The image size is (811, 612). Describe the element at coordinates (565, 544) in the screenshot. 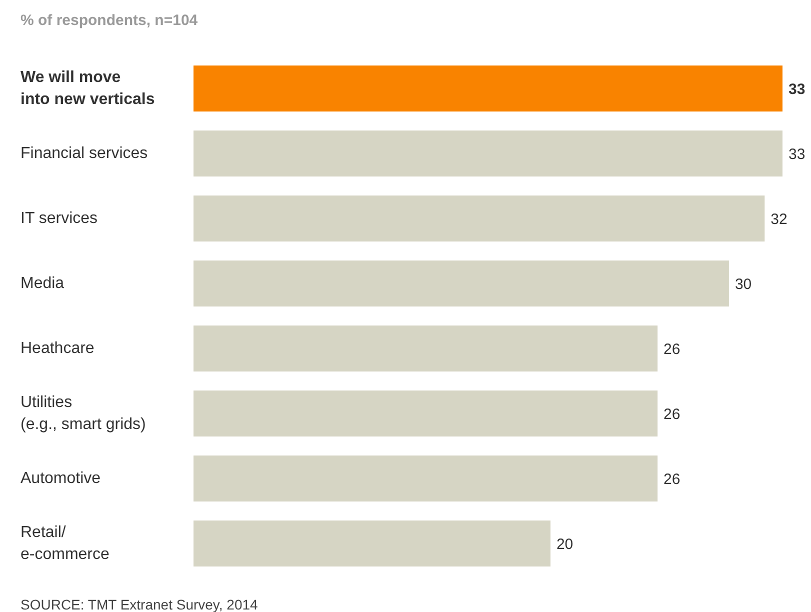

I see `data-label: 20` at that location.